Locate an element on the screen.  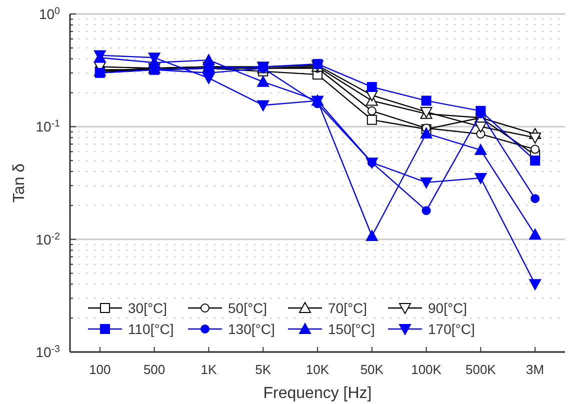
x-tick-label: 500 is located at coordinates (154, 369).